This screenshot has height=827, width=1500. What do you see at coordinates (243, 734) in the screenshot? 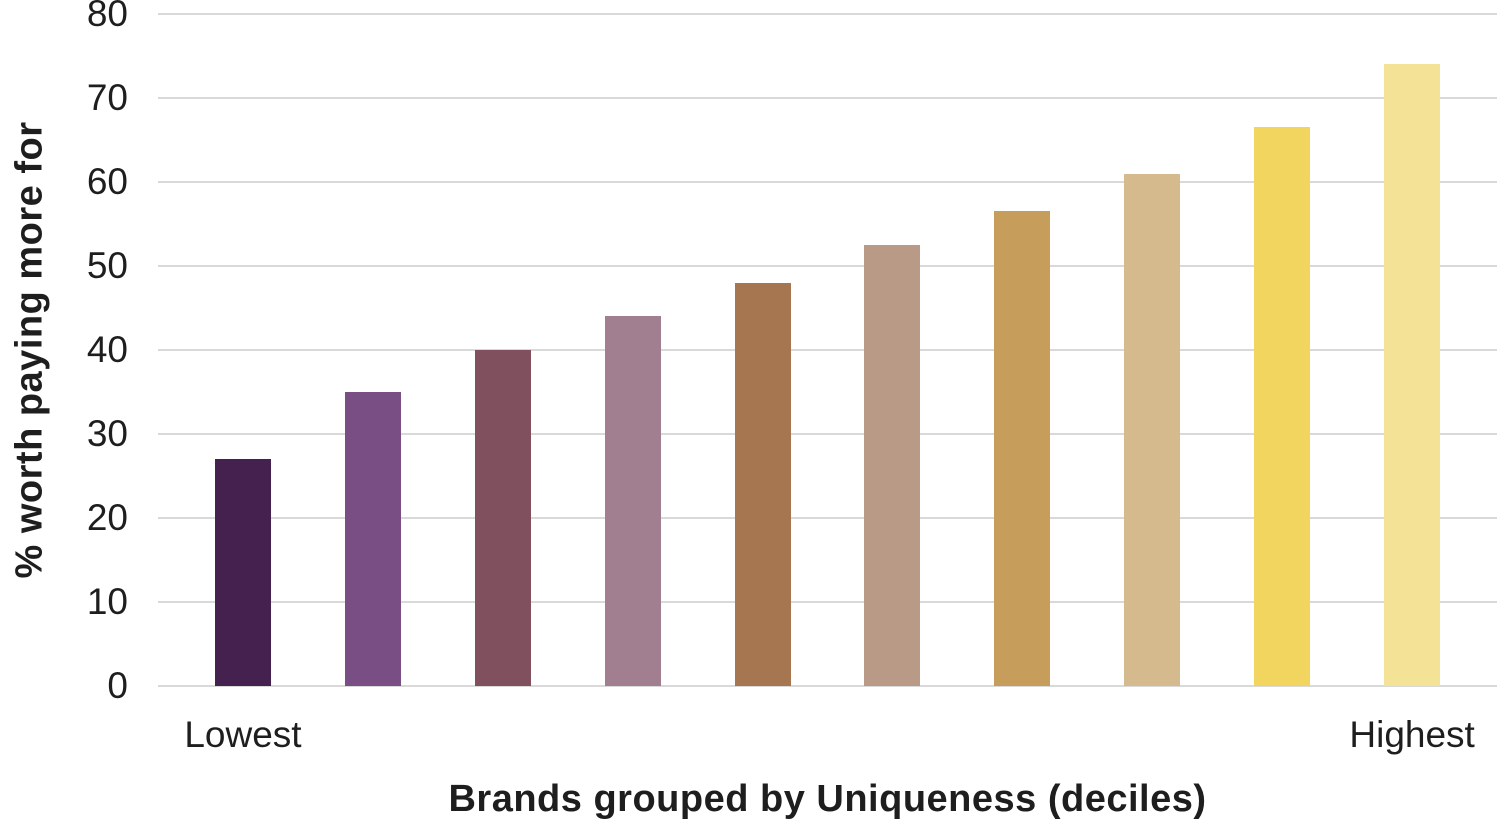
I see `x-tick-label-lowest: Lowest` at bounding box center [243, 734].